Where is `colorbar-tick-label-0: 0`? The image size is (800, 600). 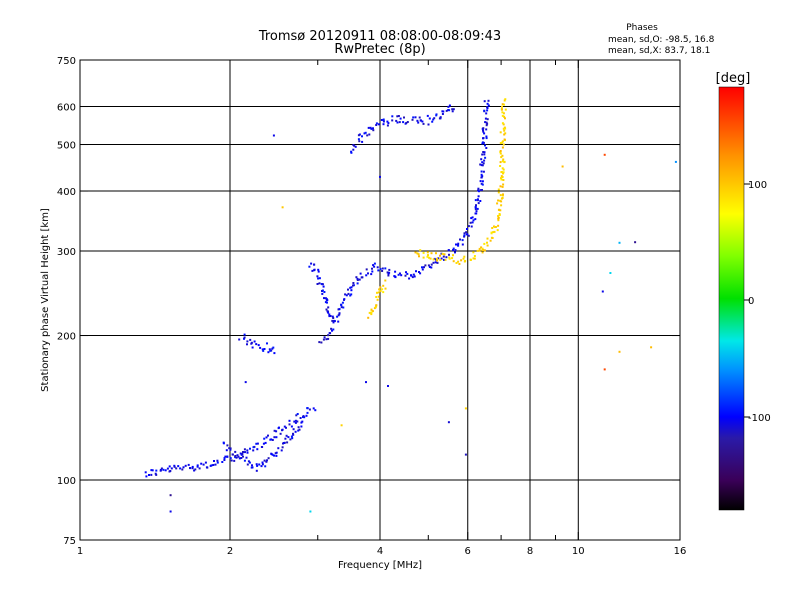 colorbar-tick-label-0: 0 is located at coordinates (751, 301).